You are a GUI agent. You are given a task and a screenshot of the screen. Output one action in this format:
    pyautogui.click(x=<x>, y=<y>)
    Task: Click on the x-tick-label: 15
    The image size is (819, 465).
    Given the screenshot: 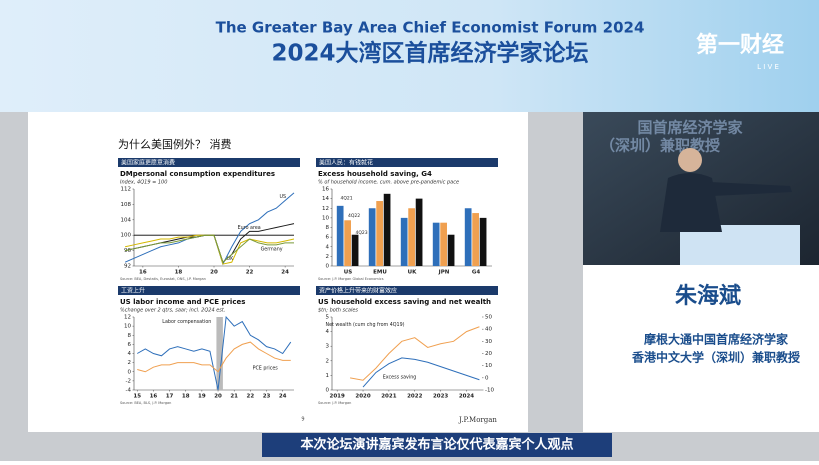 What is the action you would take?
    pyautogui.click(x=137, y=397)
    